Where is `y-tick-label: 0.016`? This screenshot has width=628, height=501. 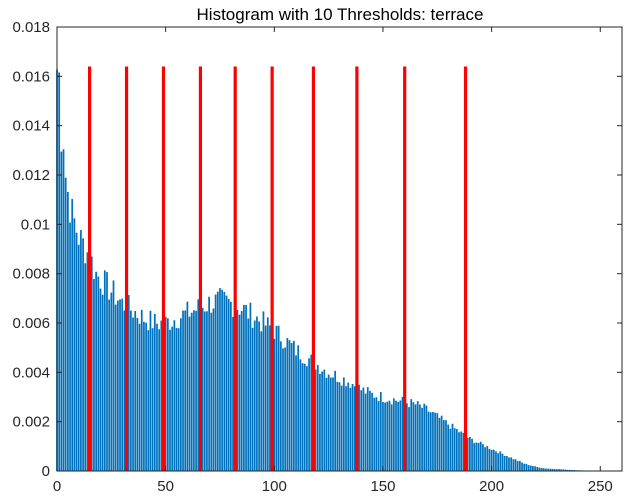
y-tick-label: 0.016 is located at coordinates (31, 76).